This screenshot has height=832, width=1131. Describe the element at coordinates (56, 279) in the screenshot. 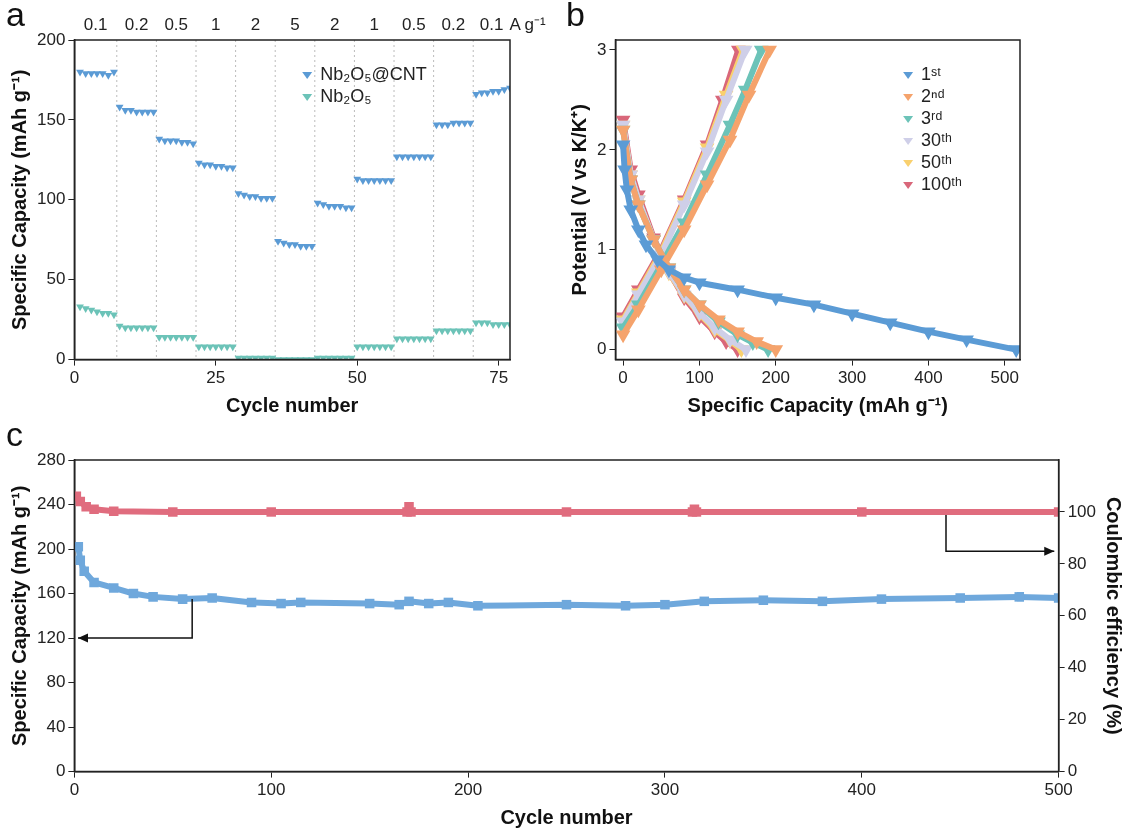

I see `y-tick-label: 50` at that location.